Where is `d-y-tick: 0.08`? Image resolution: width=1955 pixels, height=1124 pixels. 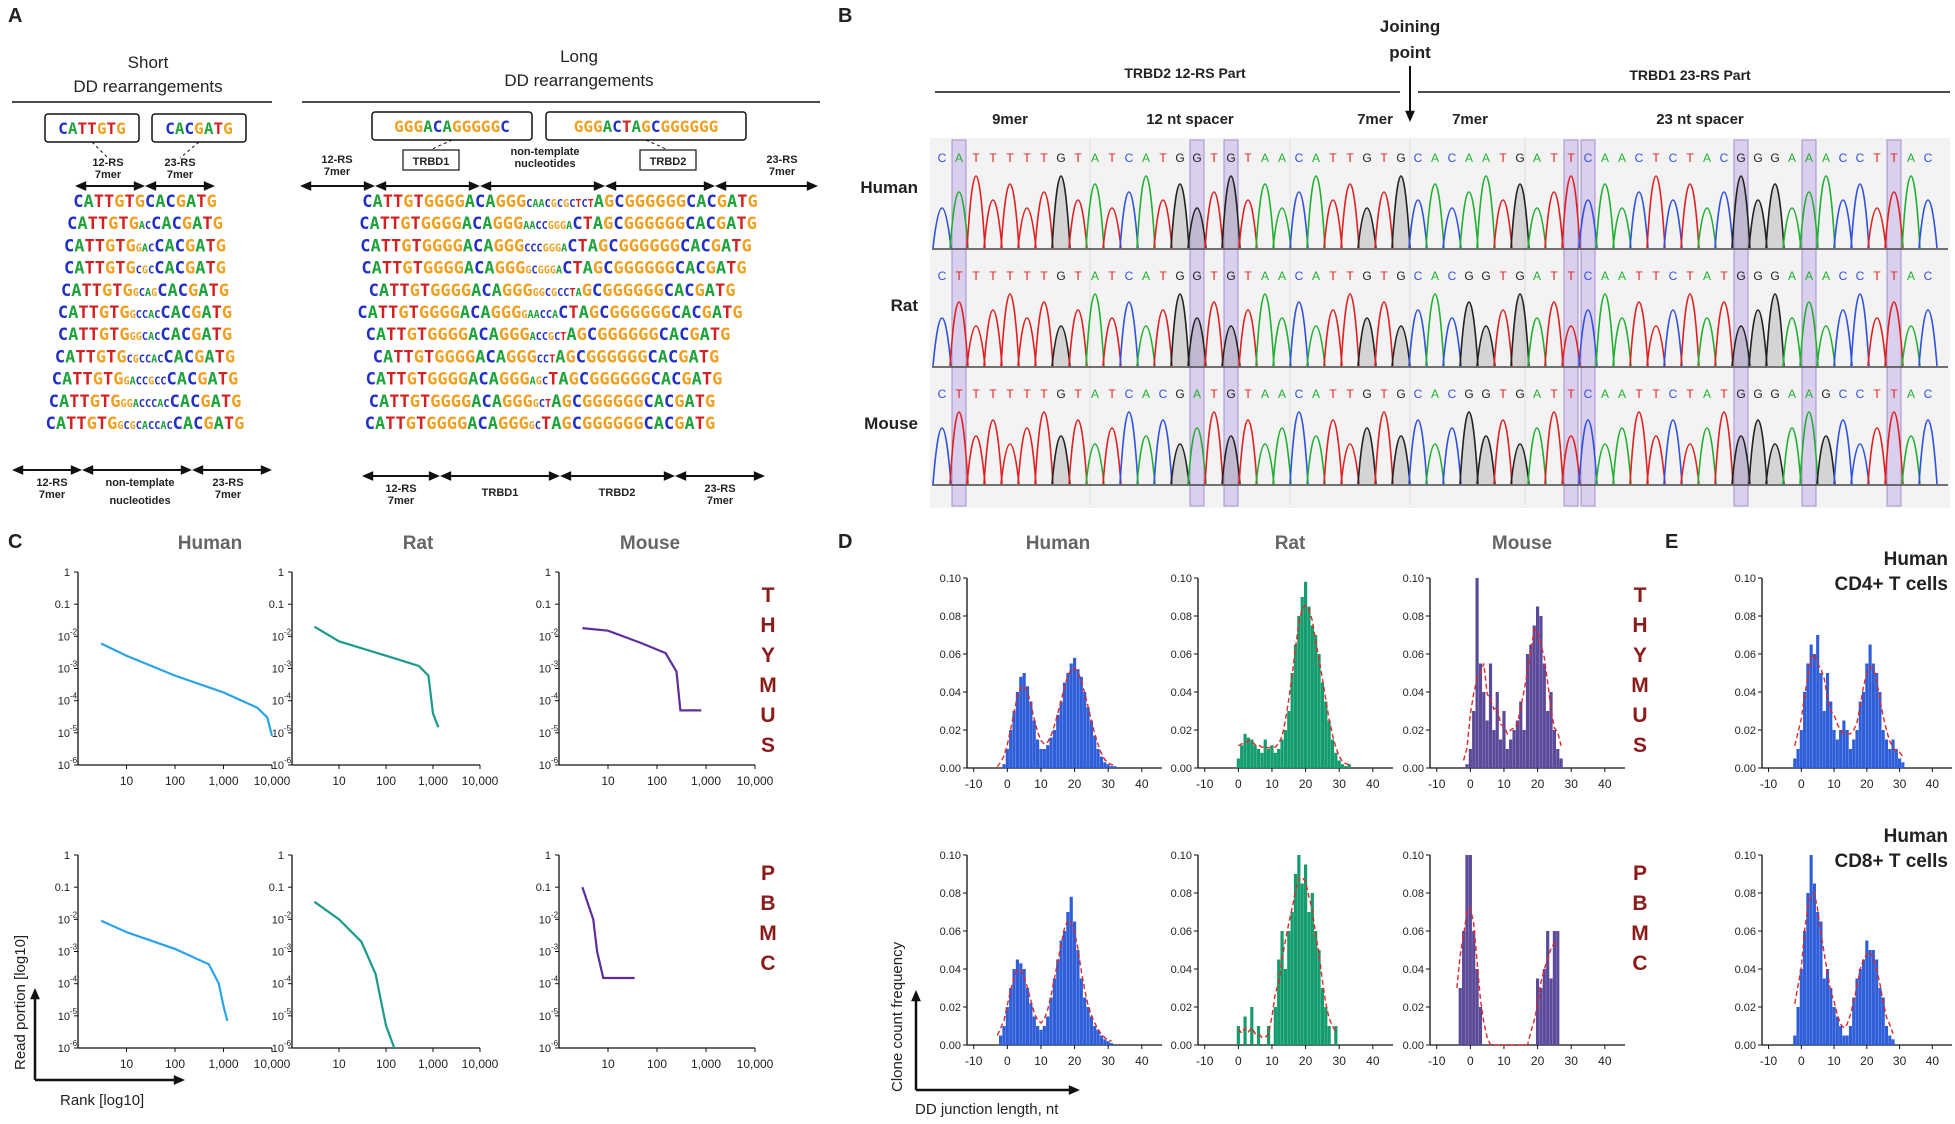
d-y-tick: 0.08 is located at coordinates (950, 617).